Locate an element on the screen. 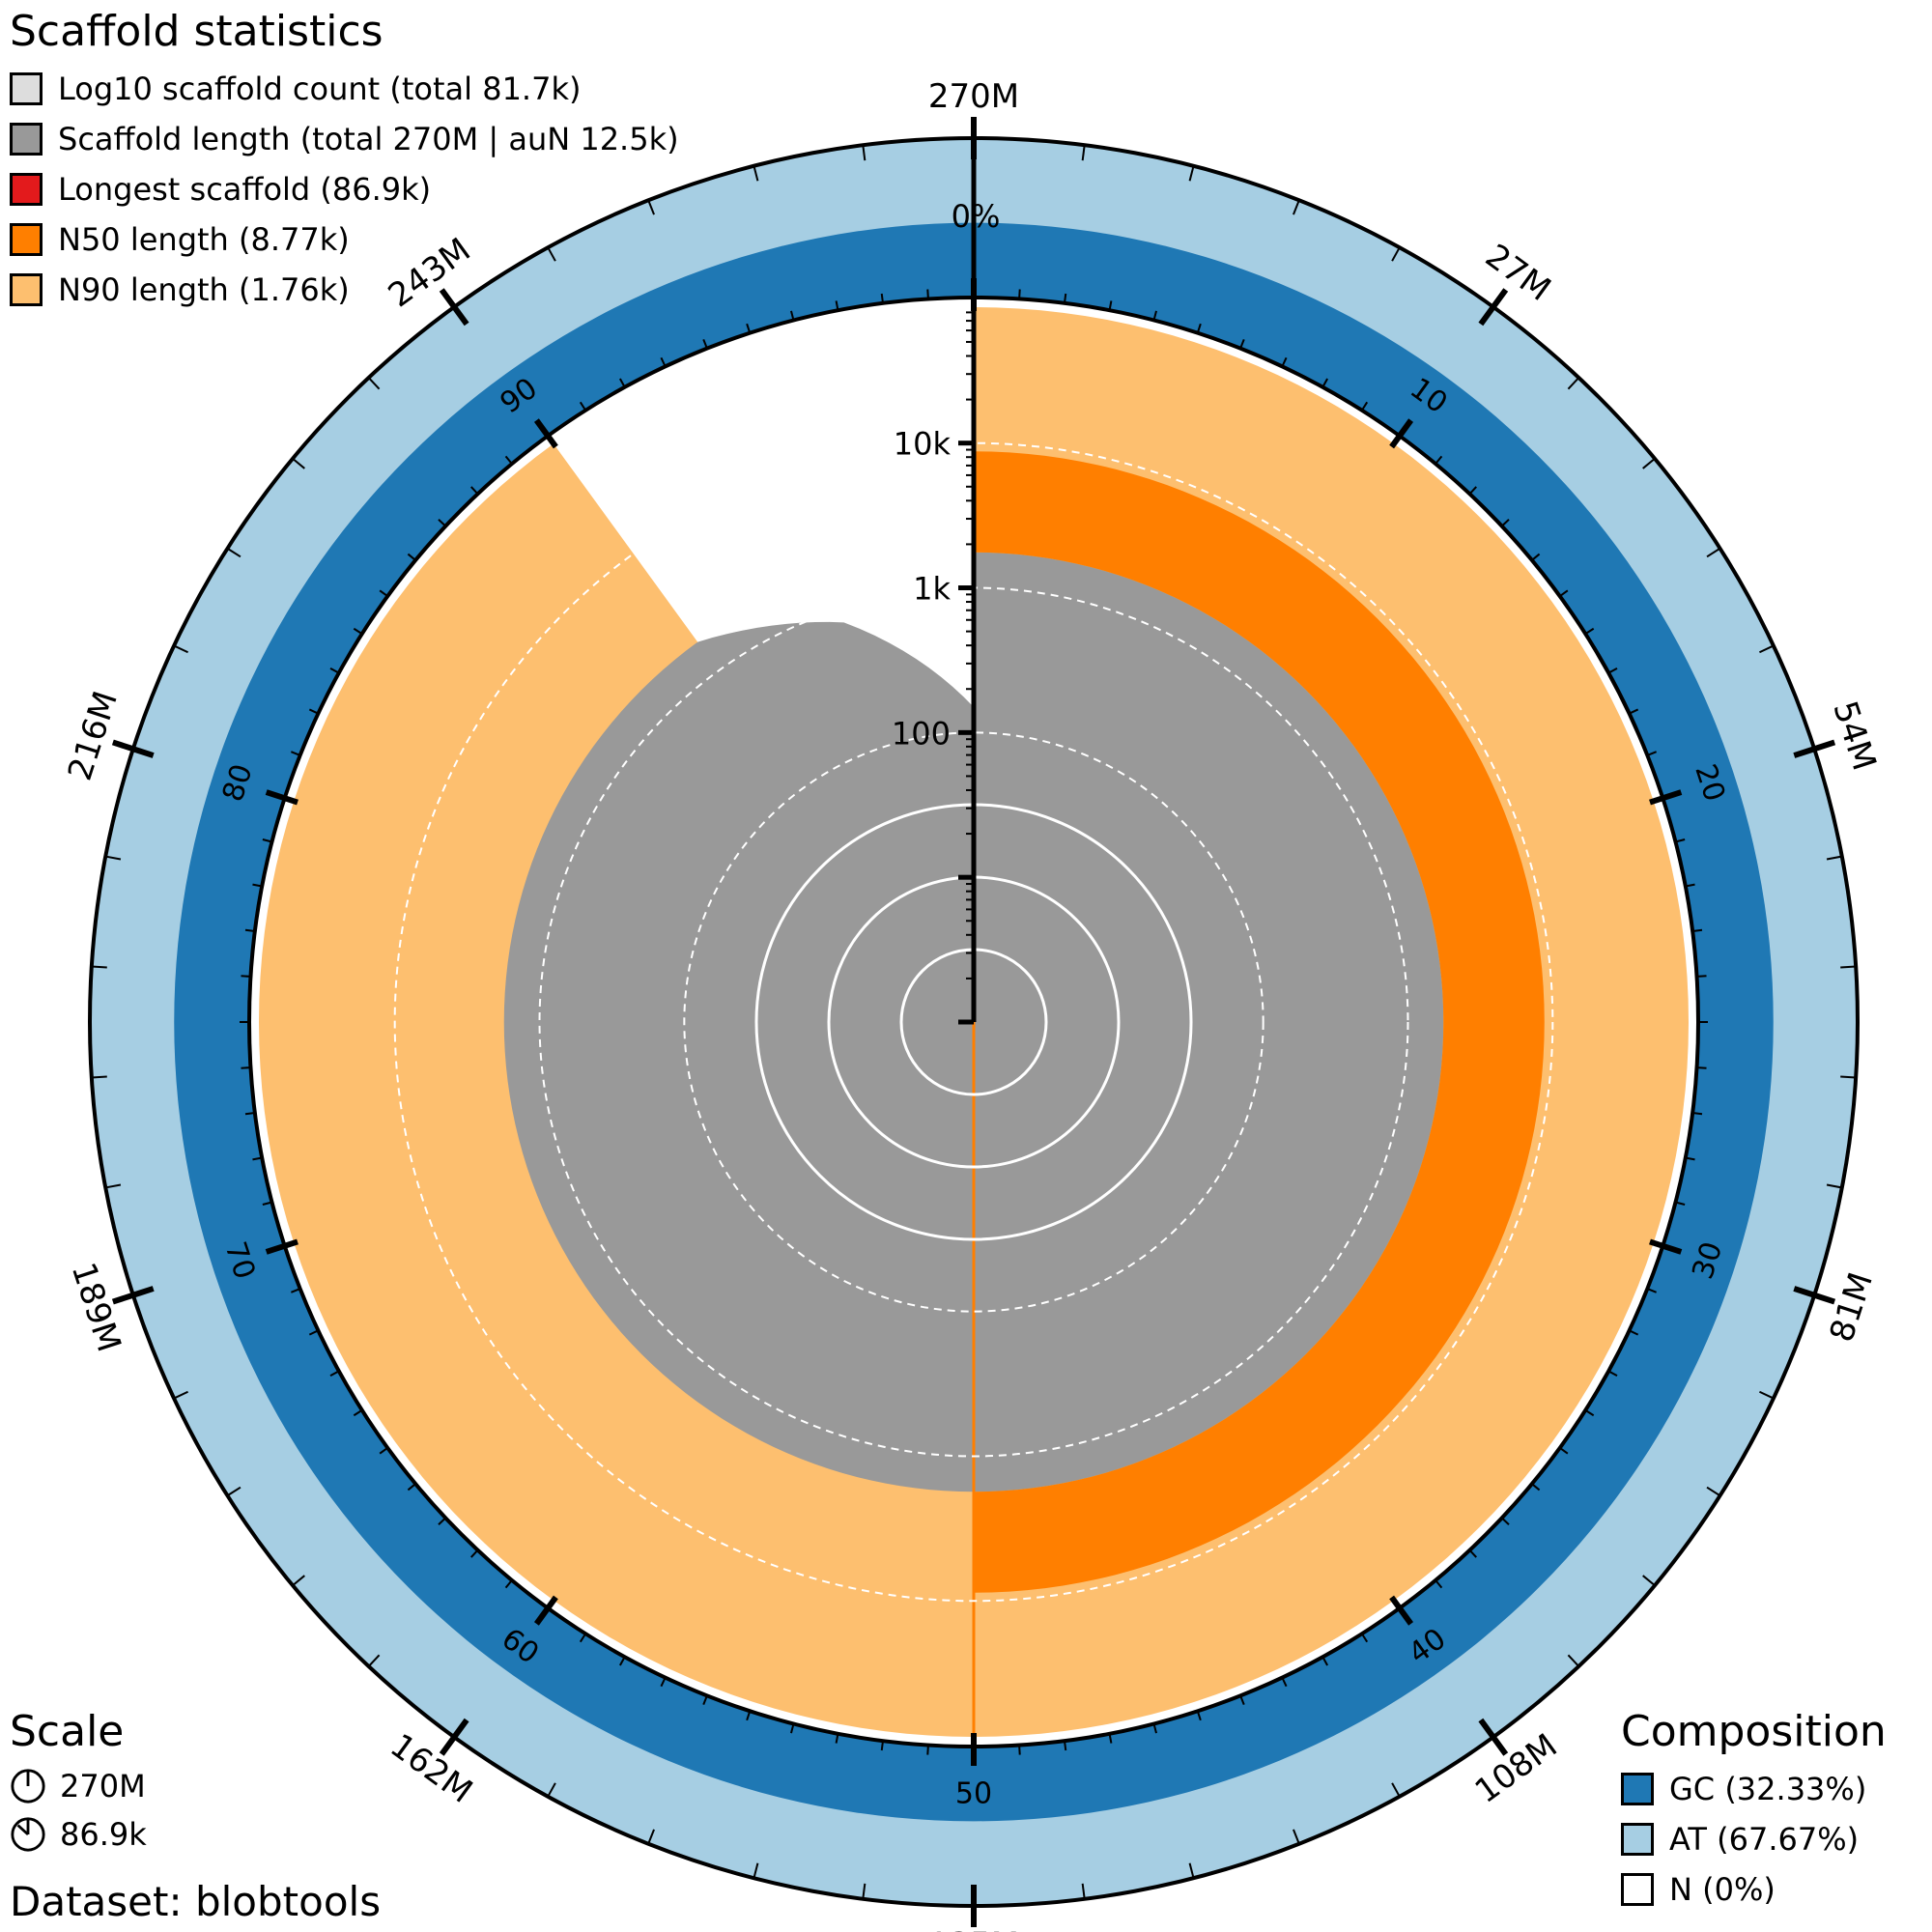 This screenshot has width=1932, height=1932. outer-tick-label-7: 189M is located at coordinates (96, 1307).